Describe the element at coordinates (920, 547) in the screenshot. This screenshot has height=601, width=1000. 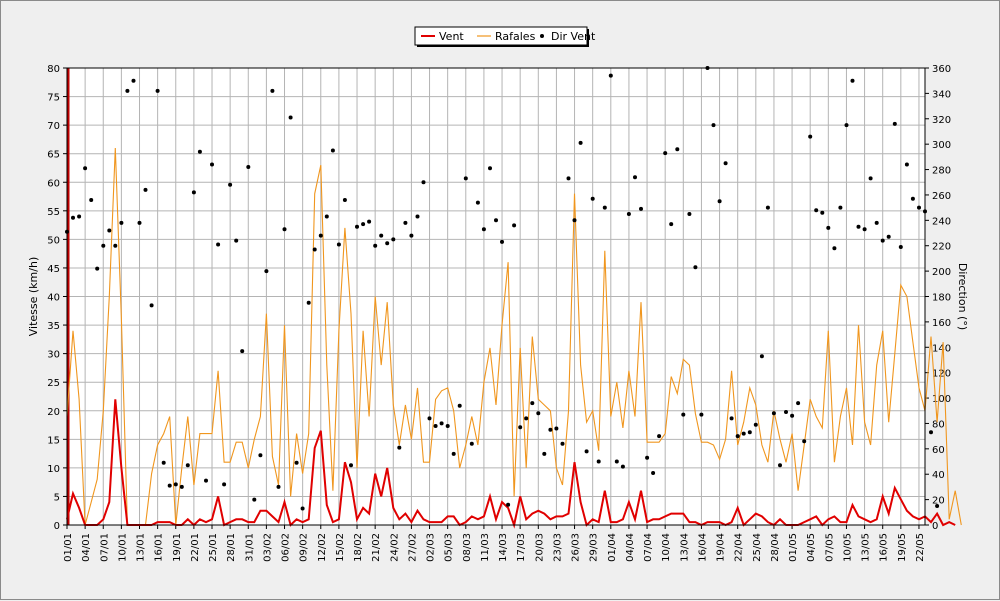
I see `x-tick-label: 22/05` at that location.